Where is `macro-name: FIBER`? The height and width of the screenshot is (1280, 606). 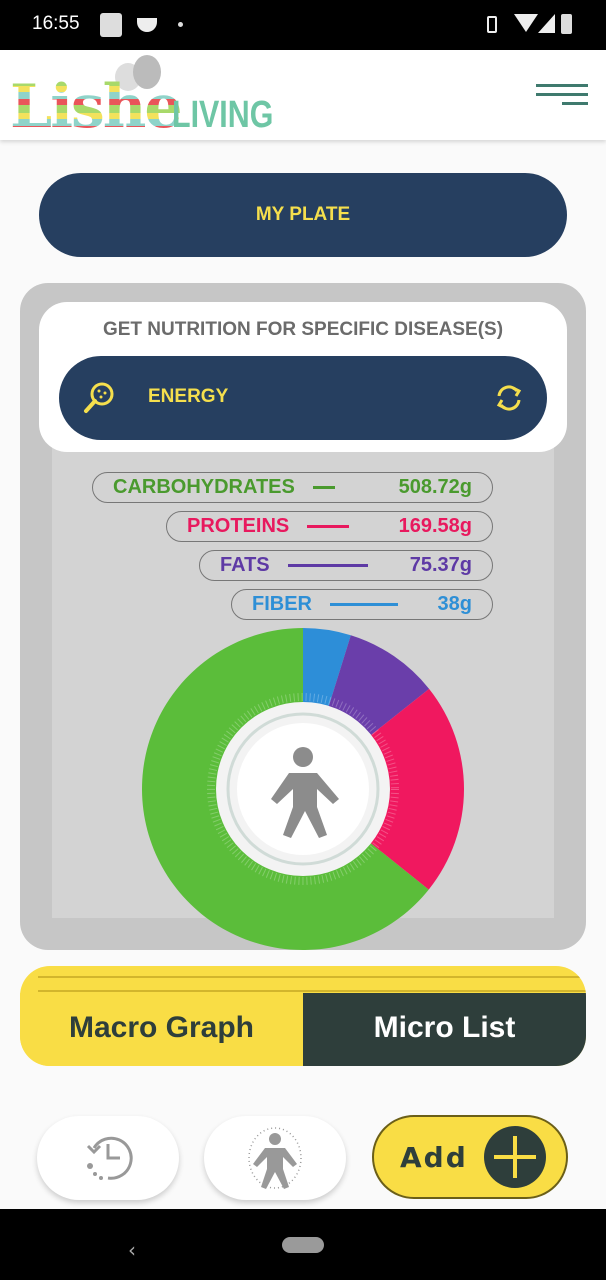
macro-name: FIBER is located at coordinates (282, 604).